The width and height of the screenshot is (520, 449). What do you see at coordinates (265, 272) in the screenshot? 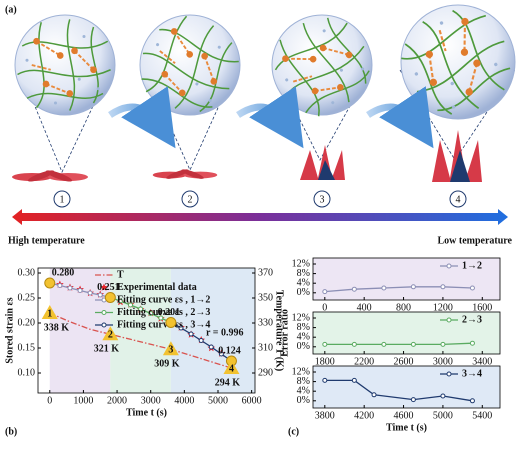
I see `y2-tick-label: 370` at bounding box center [265, 272].